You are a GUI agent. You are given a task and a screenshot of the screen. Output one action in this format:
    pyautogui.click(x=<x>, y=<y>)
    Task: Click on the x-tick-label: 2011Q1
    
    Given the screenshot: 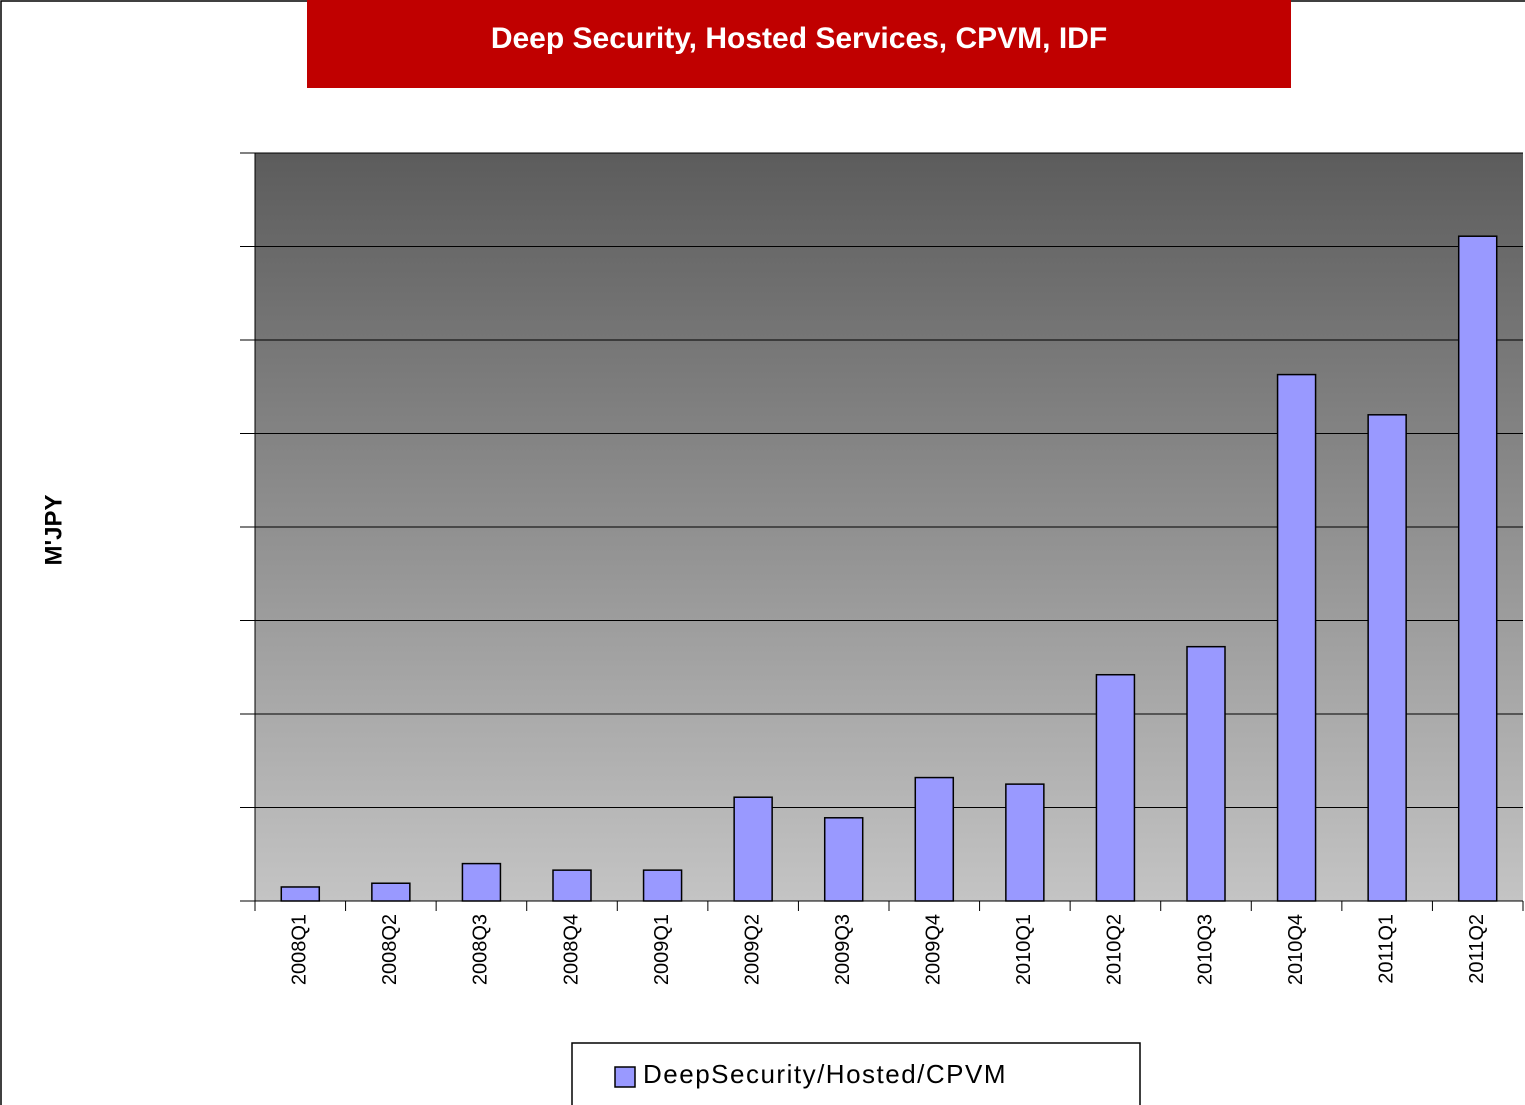 What is the action you would take?
    pyautogui.click(x=1386, y=949)
    